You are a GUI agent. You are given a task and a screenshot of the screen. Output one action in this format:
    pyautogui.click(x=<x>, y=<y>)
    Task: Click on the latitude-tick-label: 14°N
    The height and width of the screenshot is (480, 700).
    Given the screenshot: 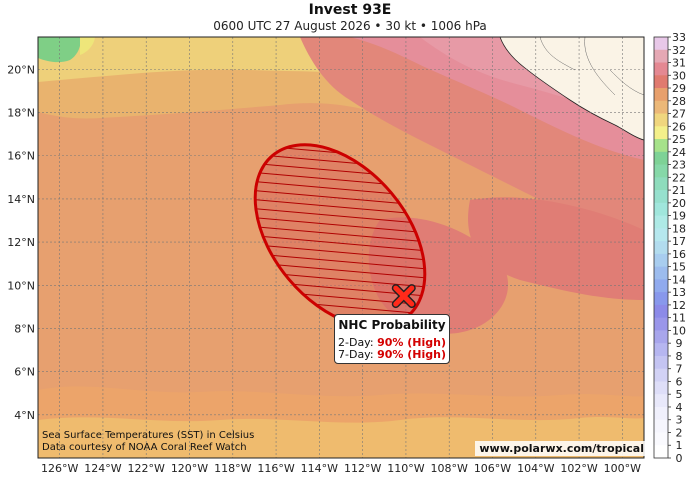 What is the action you would take?
    pyautogui.click(x=21, y=199)
    